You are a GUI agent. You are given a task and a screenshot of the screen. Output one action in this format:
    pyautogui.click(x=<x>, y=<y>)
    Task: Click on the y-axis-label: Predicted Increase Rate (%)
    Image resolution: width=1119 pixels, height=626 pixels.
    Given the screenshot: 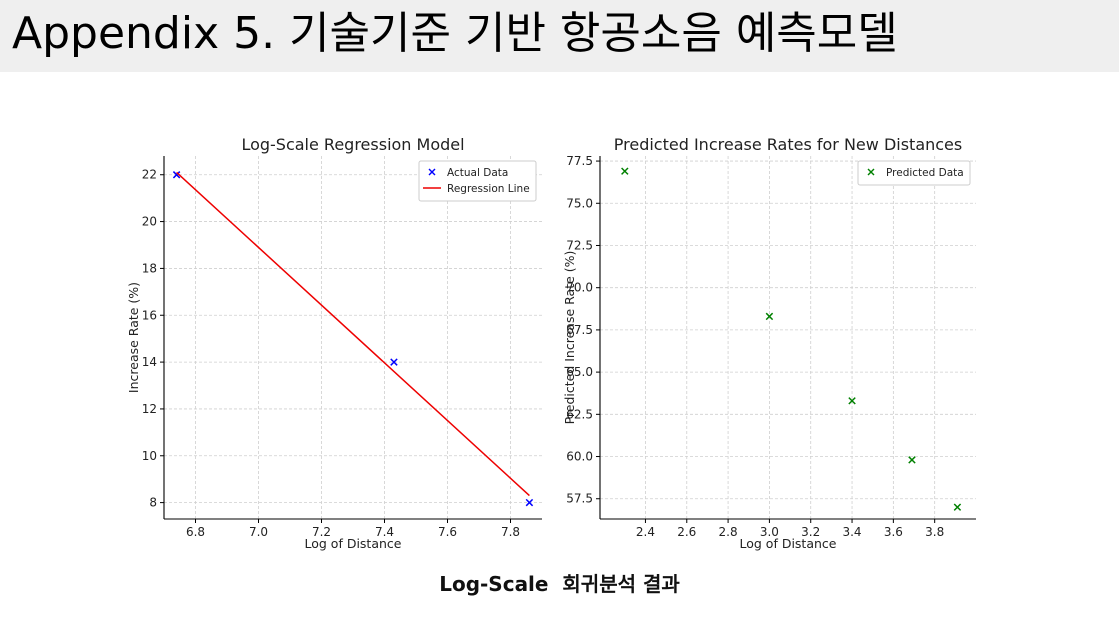 What is the action you would take?
    pyautogui.click(x=569, y=338)
    